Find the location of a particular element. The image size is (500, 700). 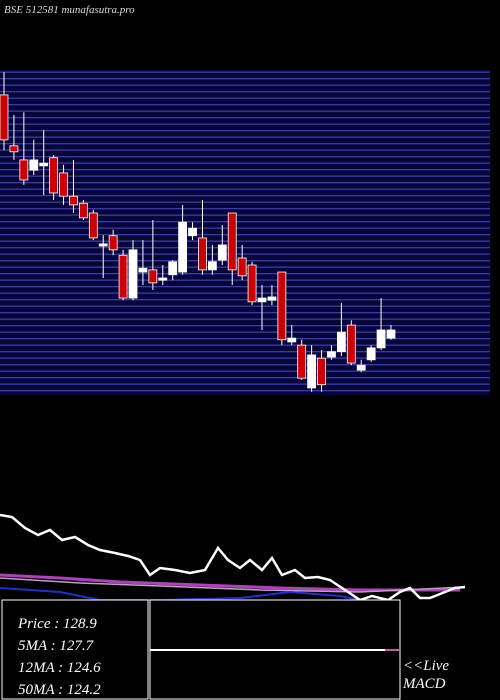

info-box is located at coordinates (75, 649).